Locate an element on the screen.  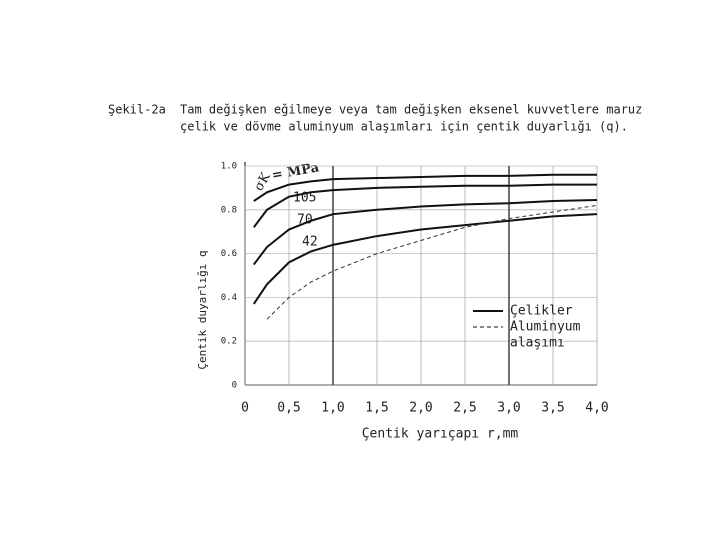
legend-label: Çelikler is located at coordinates (541, 311).